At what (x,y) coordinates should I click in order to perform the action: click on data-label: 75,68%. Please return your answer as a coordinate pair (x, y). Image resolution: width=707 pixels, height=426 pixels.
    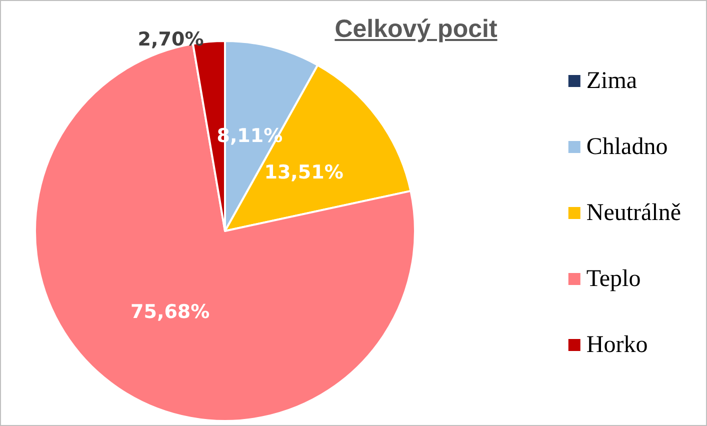
    Looking at the image, I should click on (170, 312).